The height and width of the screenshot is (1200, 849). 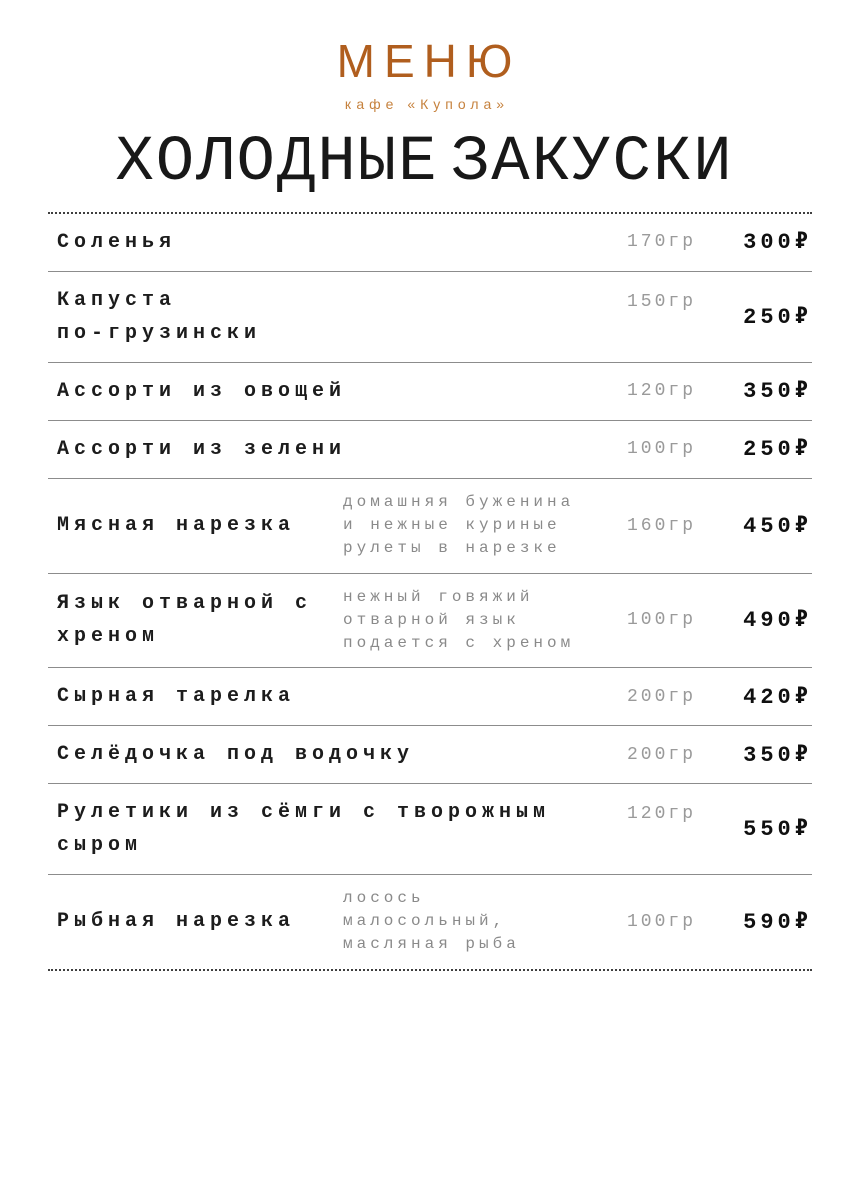 What do you see at coordinates (202, 391) in the screenshot?
I see `item-name: Ассорти из овощей` at bounding box center [202, 391].